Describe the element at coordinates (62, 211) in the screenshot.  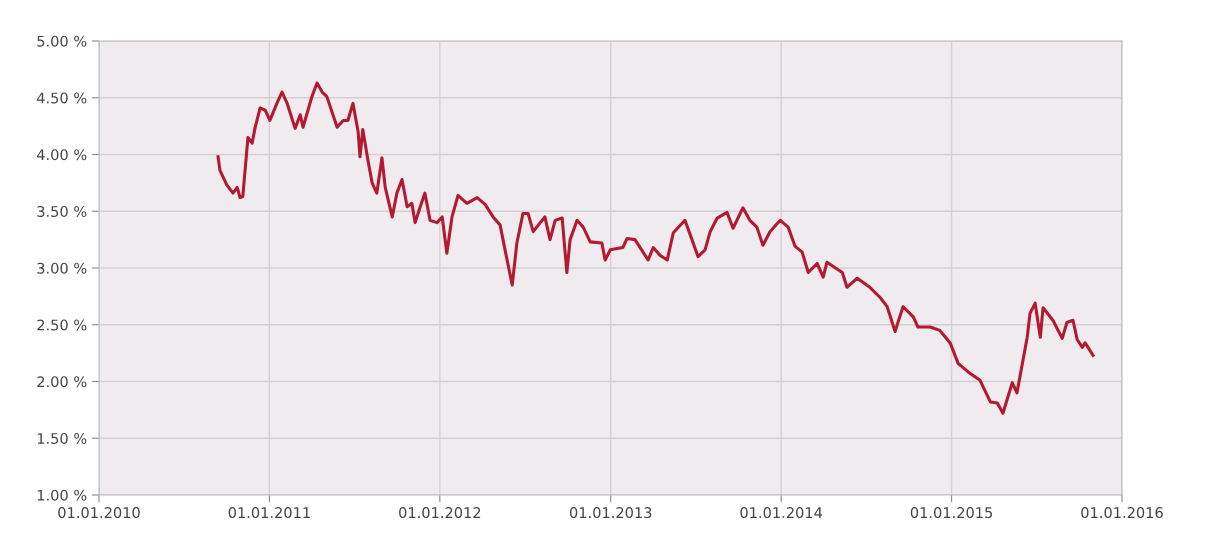
I see `y-tick-label: 3.50 %` at that location.